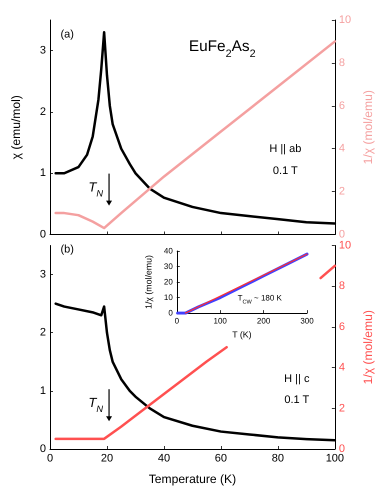 Image resolution: width=382 pixels, height=494 pixels. I want to click on x-axis-title: Temperature (K), so click(192, 479).